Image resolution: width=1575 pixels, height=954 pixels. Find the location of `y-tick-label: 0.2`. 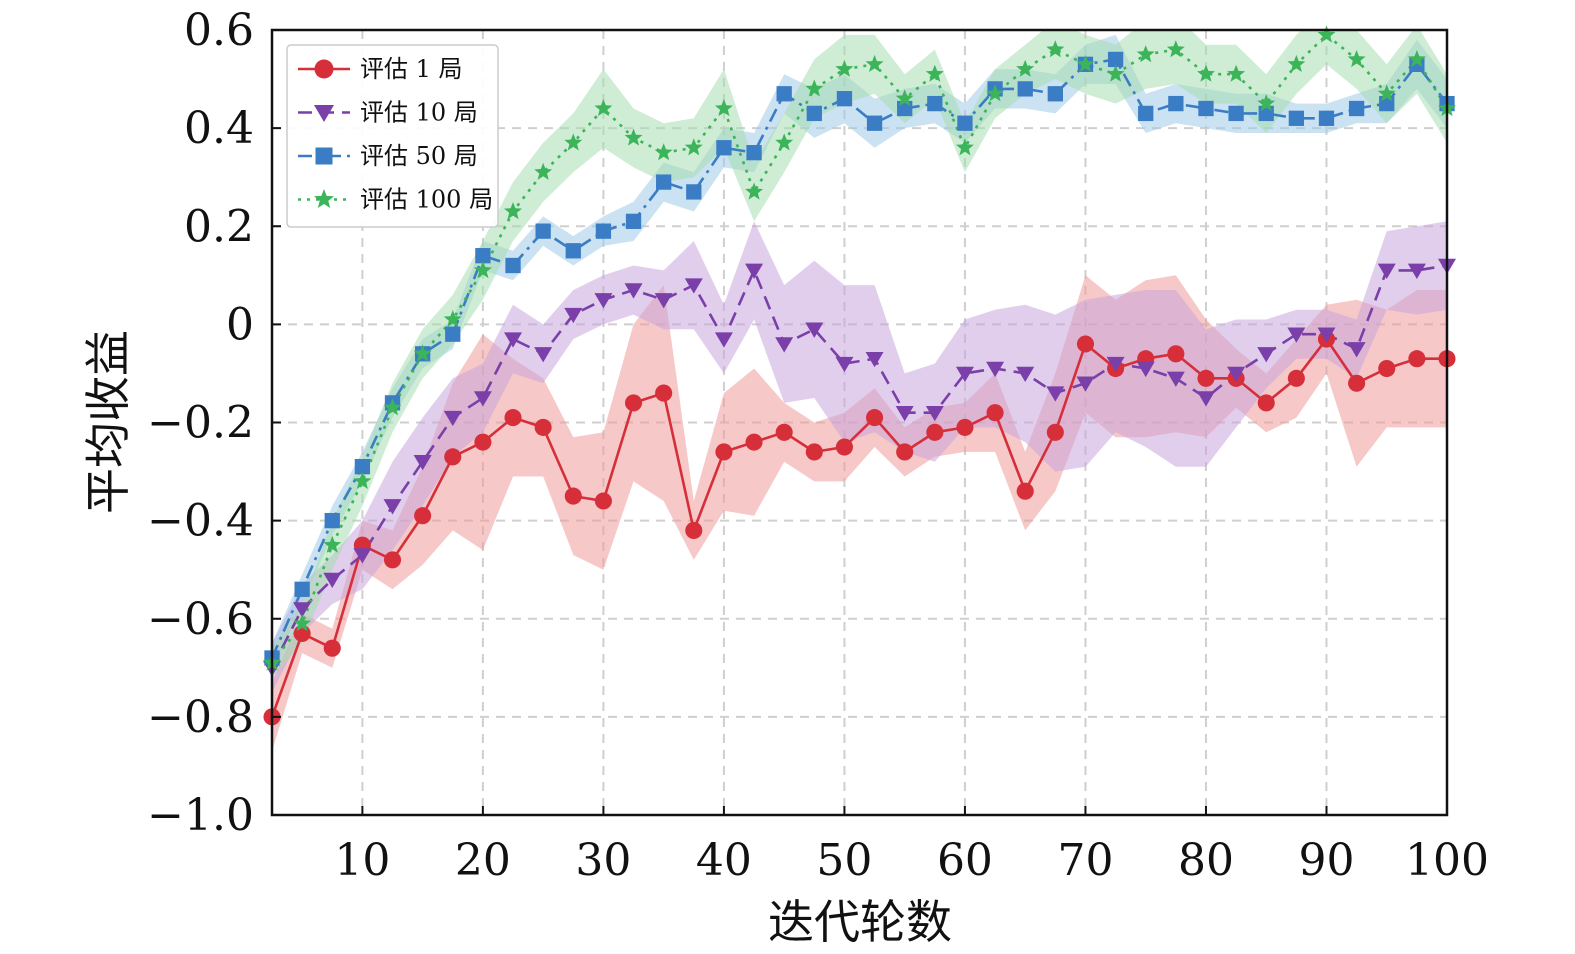

y-tick-label: 0.2 is located at coordinates (219, 226).